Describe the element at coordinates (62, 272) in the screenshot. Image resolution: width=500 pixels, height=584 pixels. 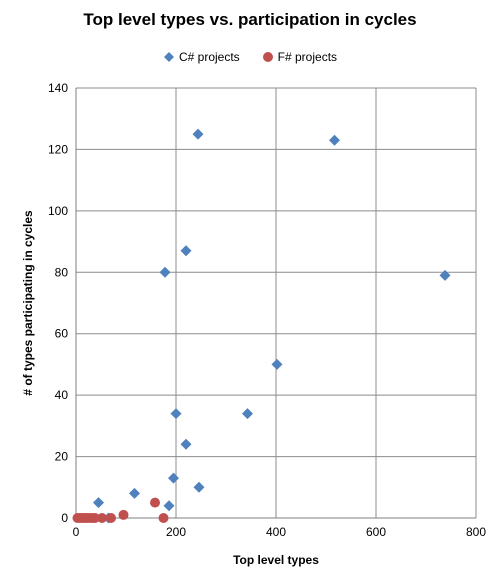
I see `y-tick-label: 80` at that location.